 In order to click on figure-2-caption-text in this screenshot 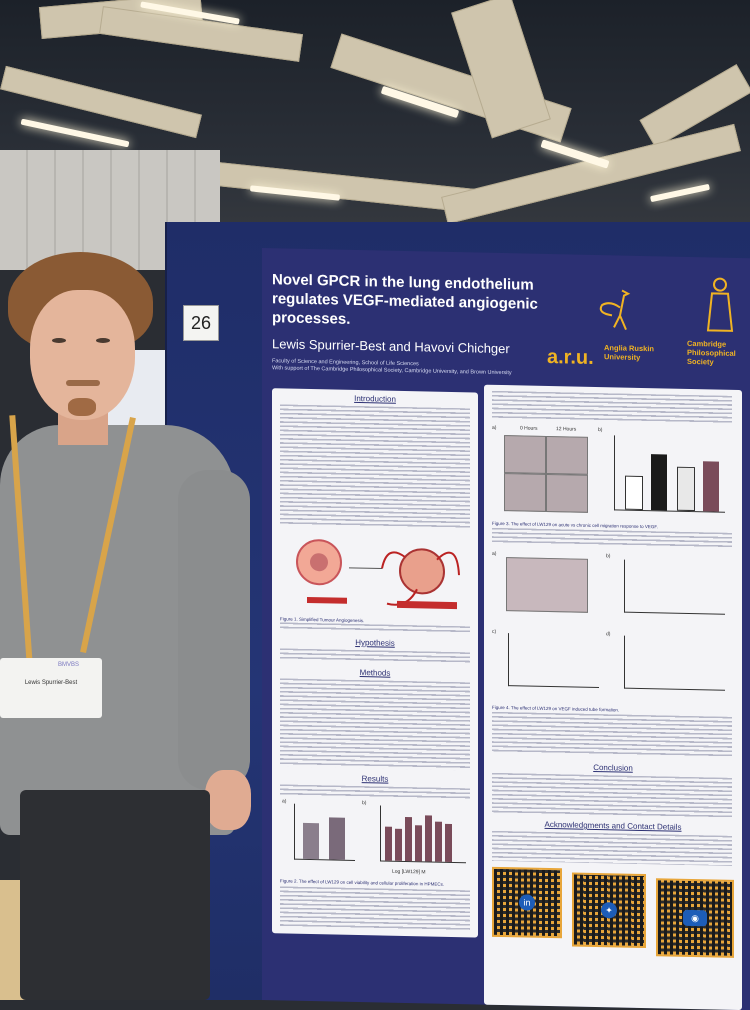, I will do `click(375, 908)`.